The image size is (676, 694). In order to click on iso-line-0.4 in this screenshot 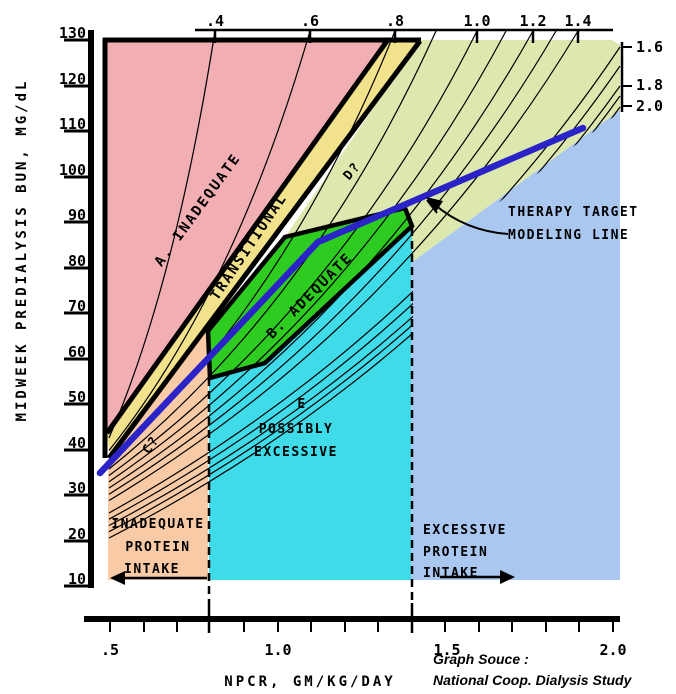, I will do `click(162, 234)`.